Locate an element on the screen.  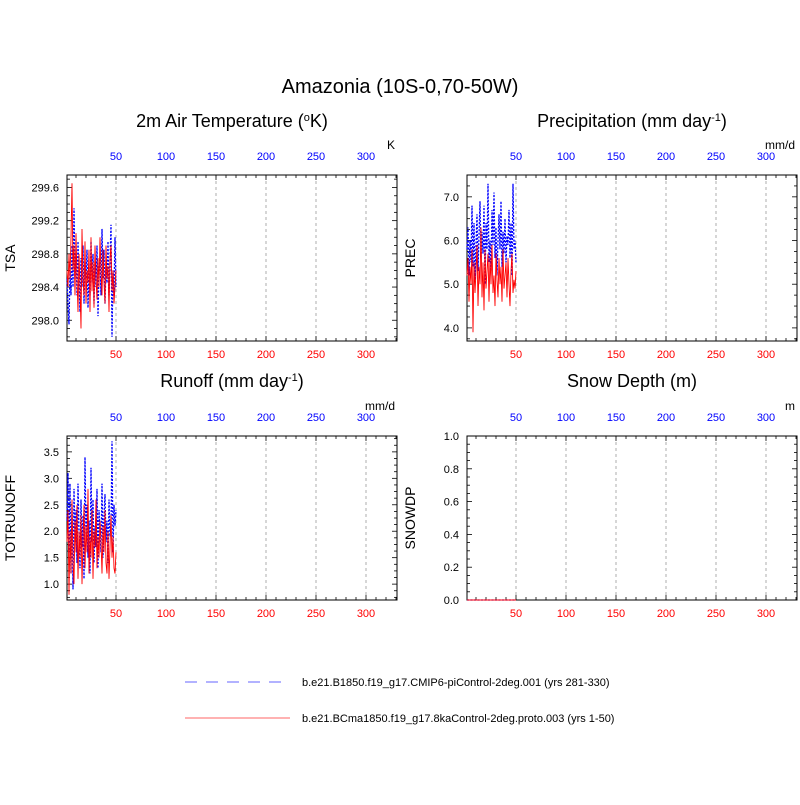
panel-title-suffix: K) is located at coordinates (319, 121).